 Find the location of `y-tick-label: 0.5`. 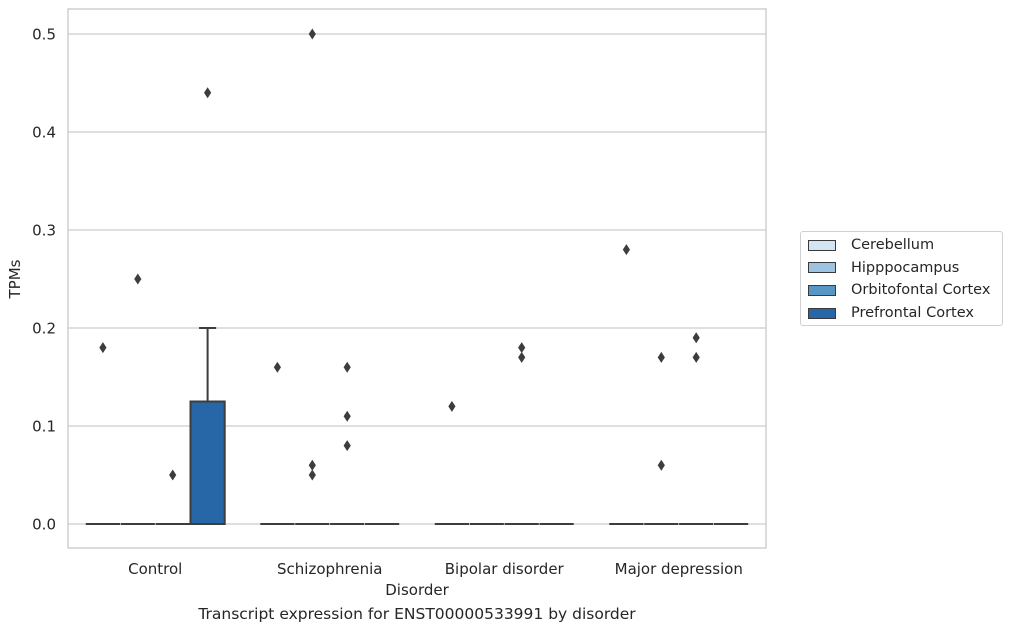

y-tick-label: 0.5 is located at coordinates (44, 35).